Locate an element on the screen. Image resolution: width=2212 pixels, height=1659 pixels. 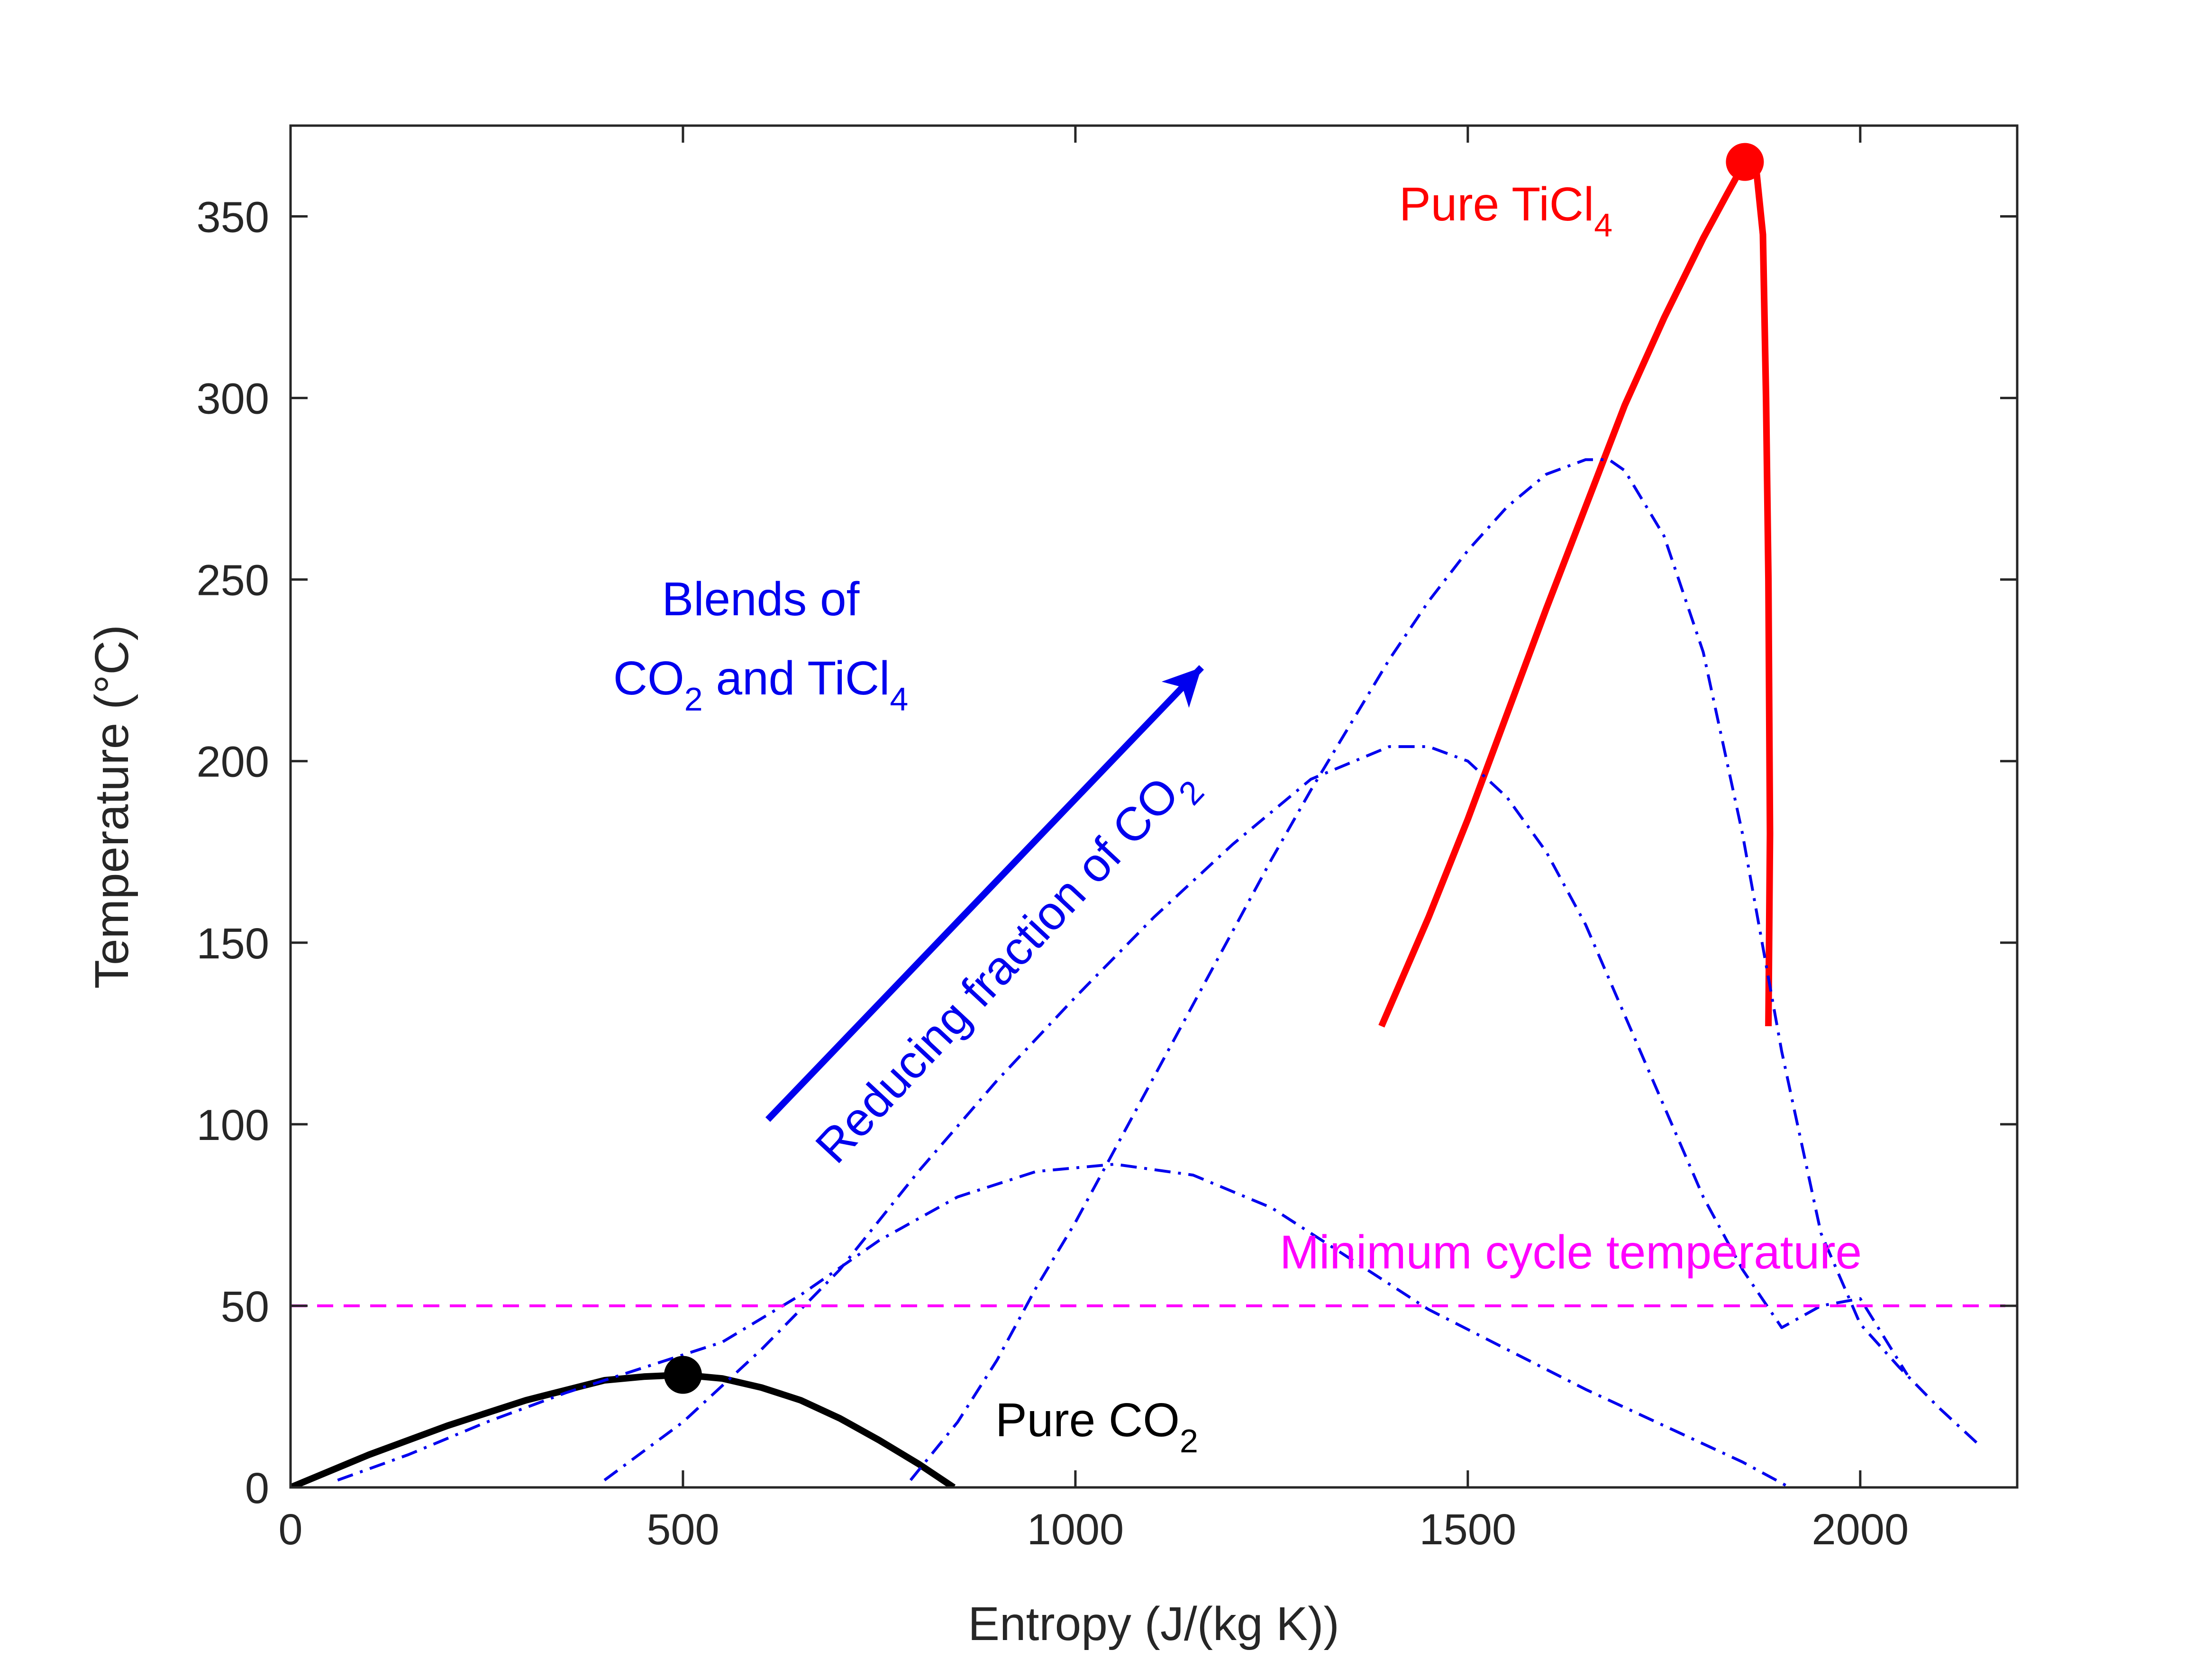
x-tick-label: 2000 is located at coordinates (1860, 1529).